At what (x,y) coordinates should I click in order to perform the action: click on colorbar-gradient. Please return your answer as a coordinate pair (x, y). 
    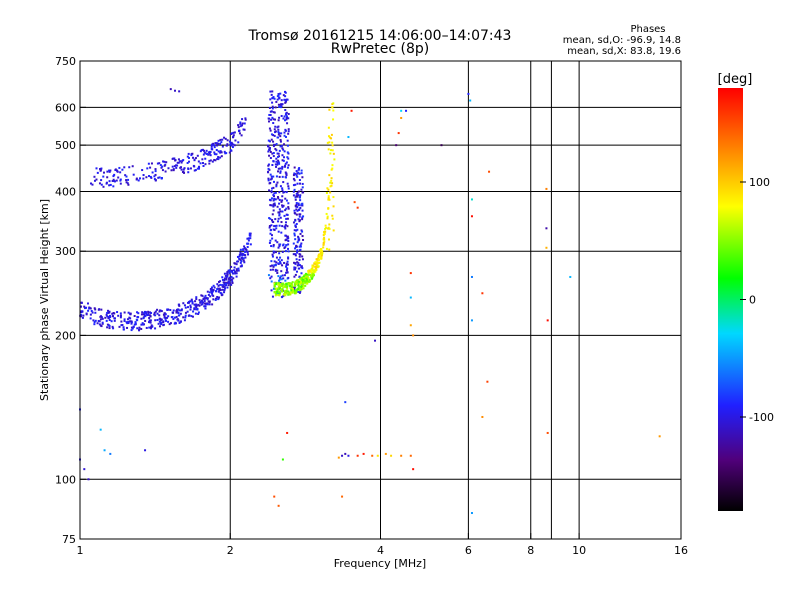
    Looking at the image, I should click on (730, 299).